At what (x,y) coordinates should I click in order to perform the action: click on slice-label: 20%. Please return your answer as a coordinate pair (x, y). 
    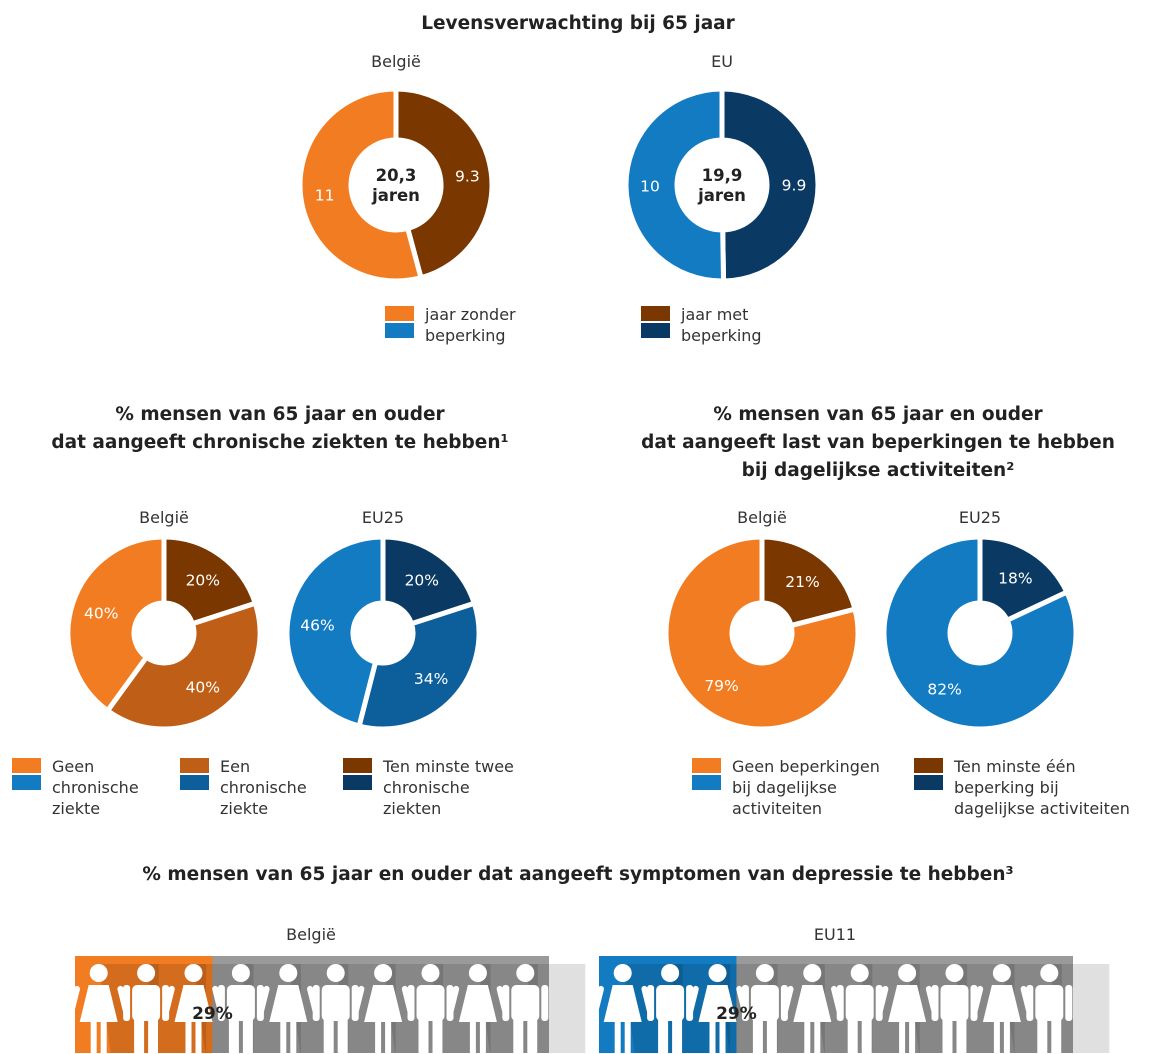
    Looking at the image, I should click on (422, 581).